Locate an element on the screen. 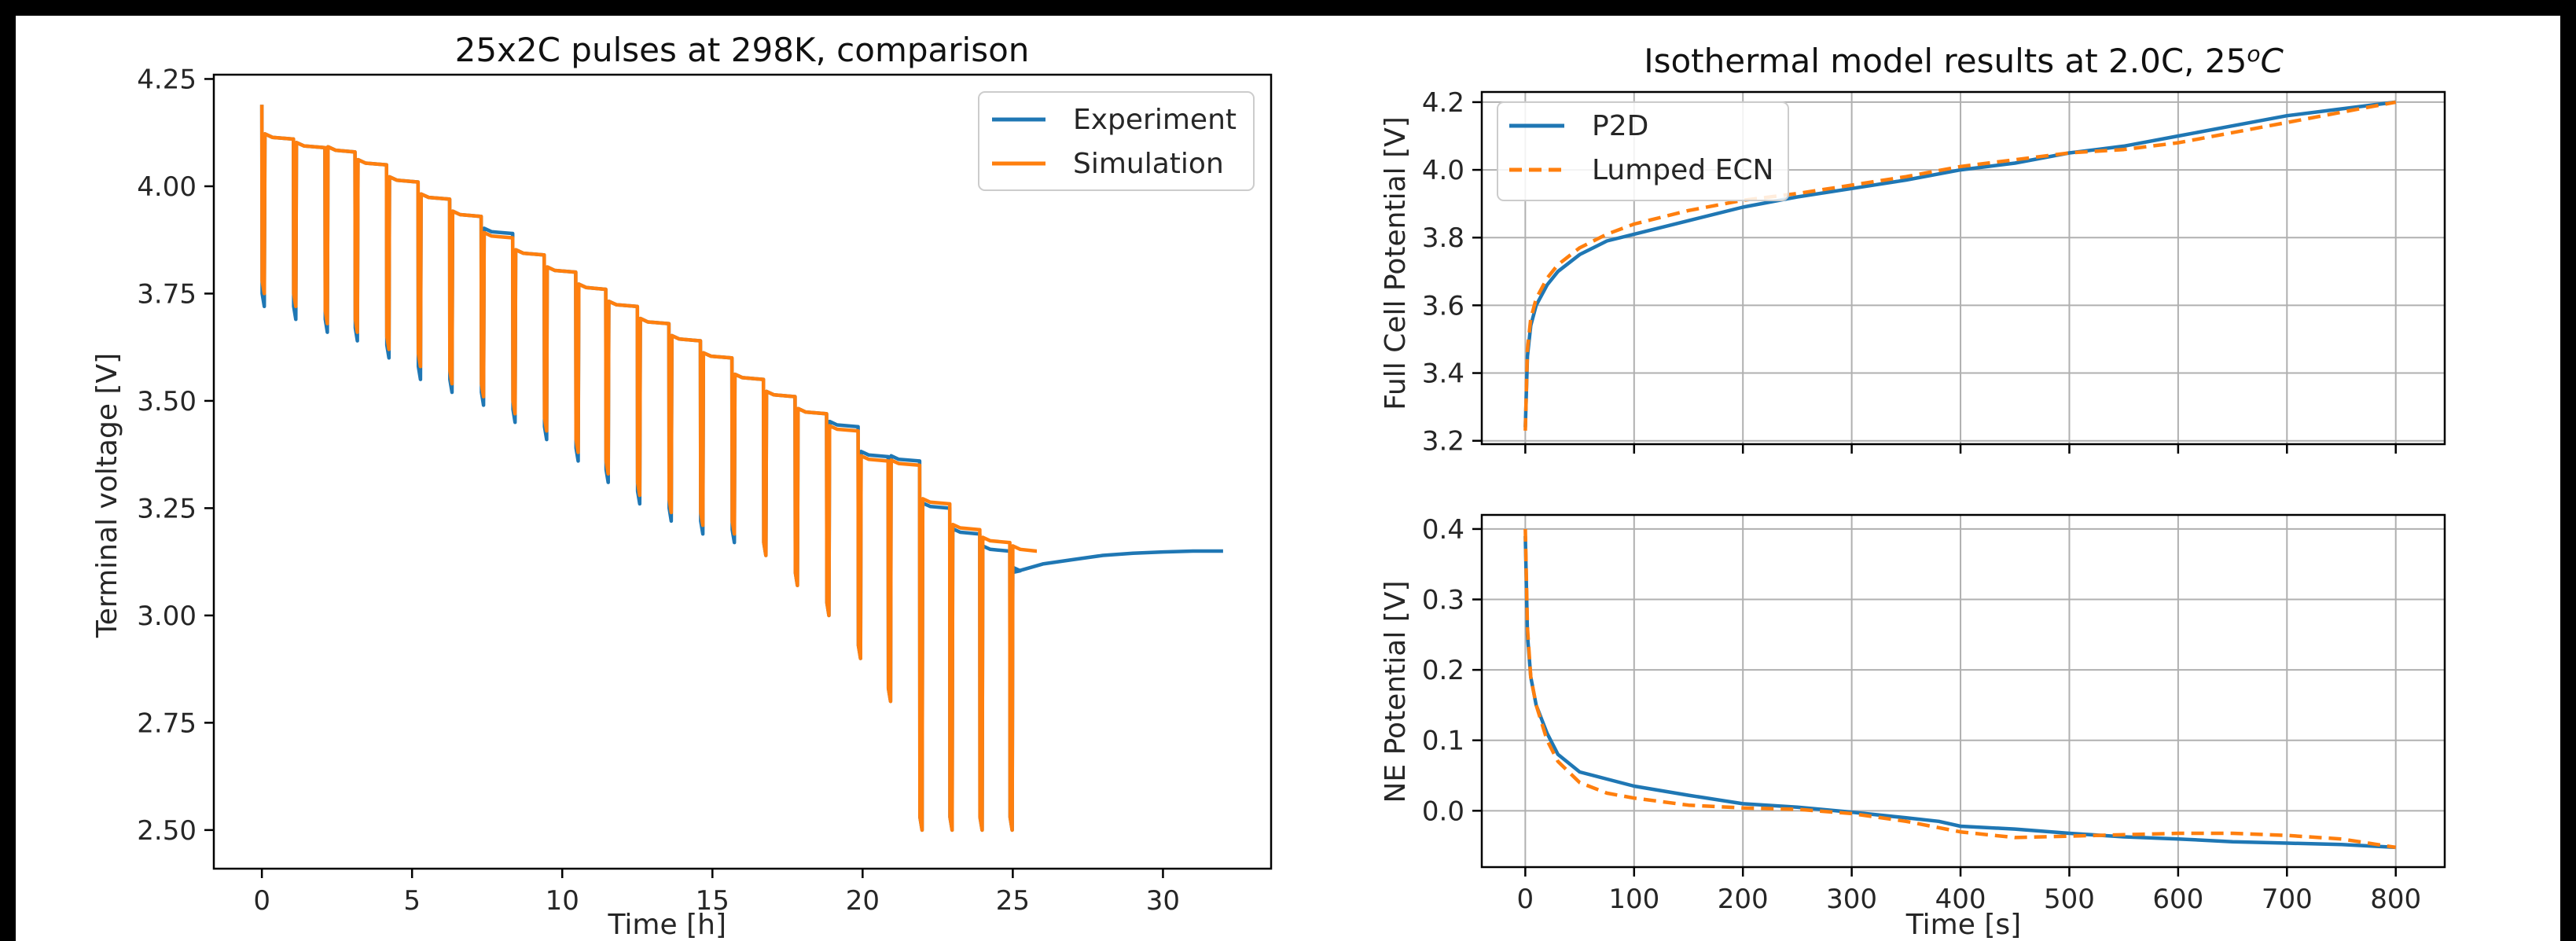 This screenshot has height=941, width=2576. y-axis-label: Terminal voltage [V] is located at coordinates (107, 495).